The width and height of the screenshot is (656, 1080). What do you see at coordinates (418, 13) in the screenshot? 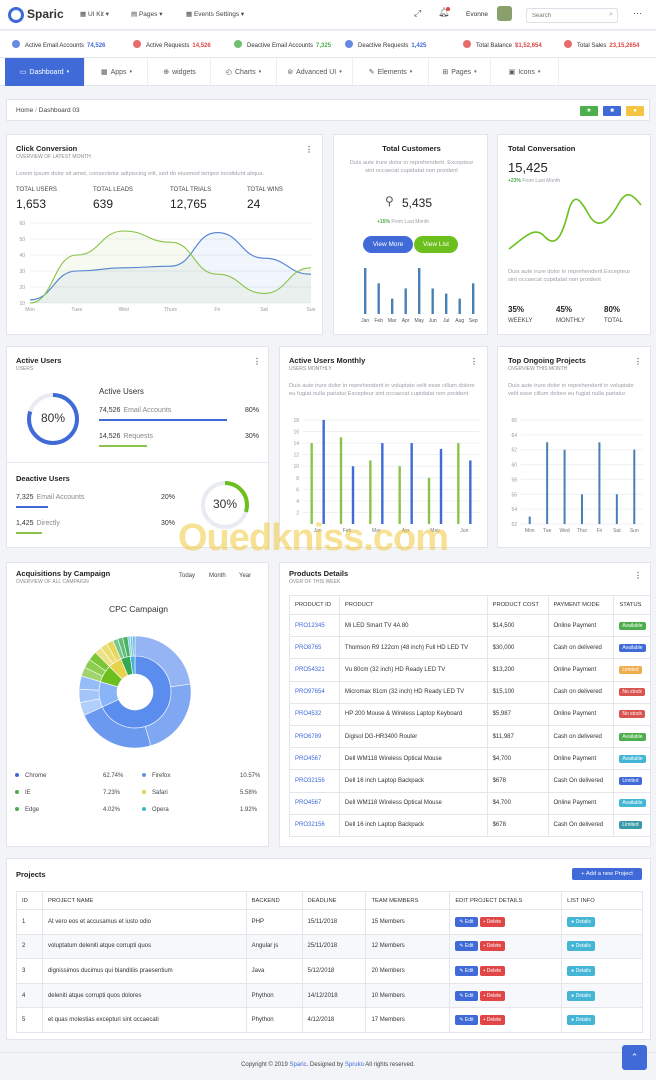
I see `fullscreen-icon: ⤢` at bounding box center [418, 13].